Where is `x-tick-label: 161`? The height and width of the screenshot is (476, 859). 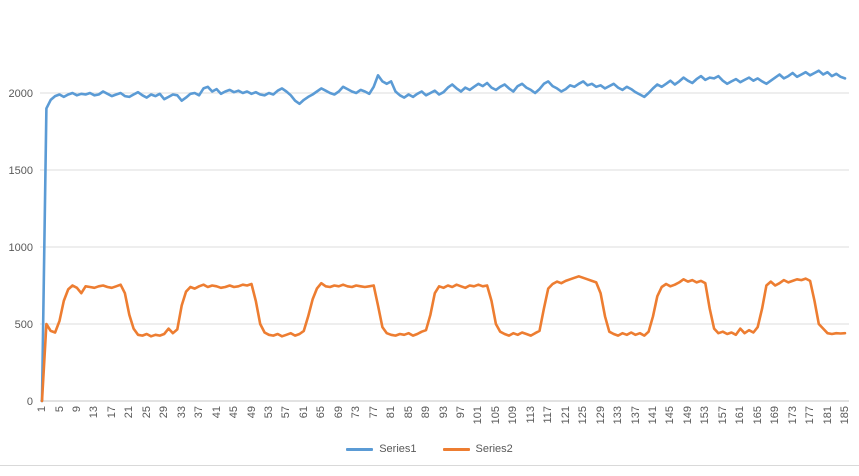 x-tick-label: 161 is located at coordinates (740, 415).